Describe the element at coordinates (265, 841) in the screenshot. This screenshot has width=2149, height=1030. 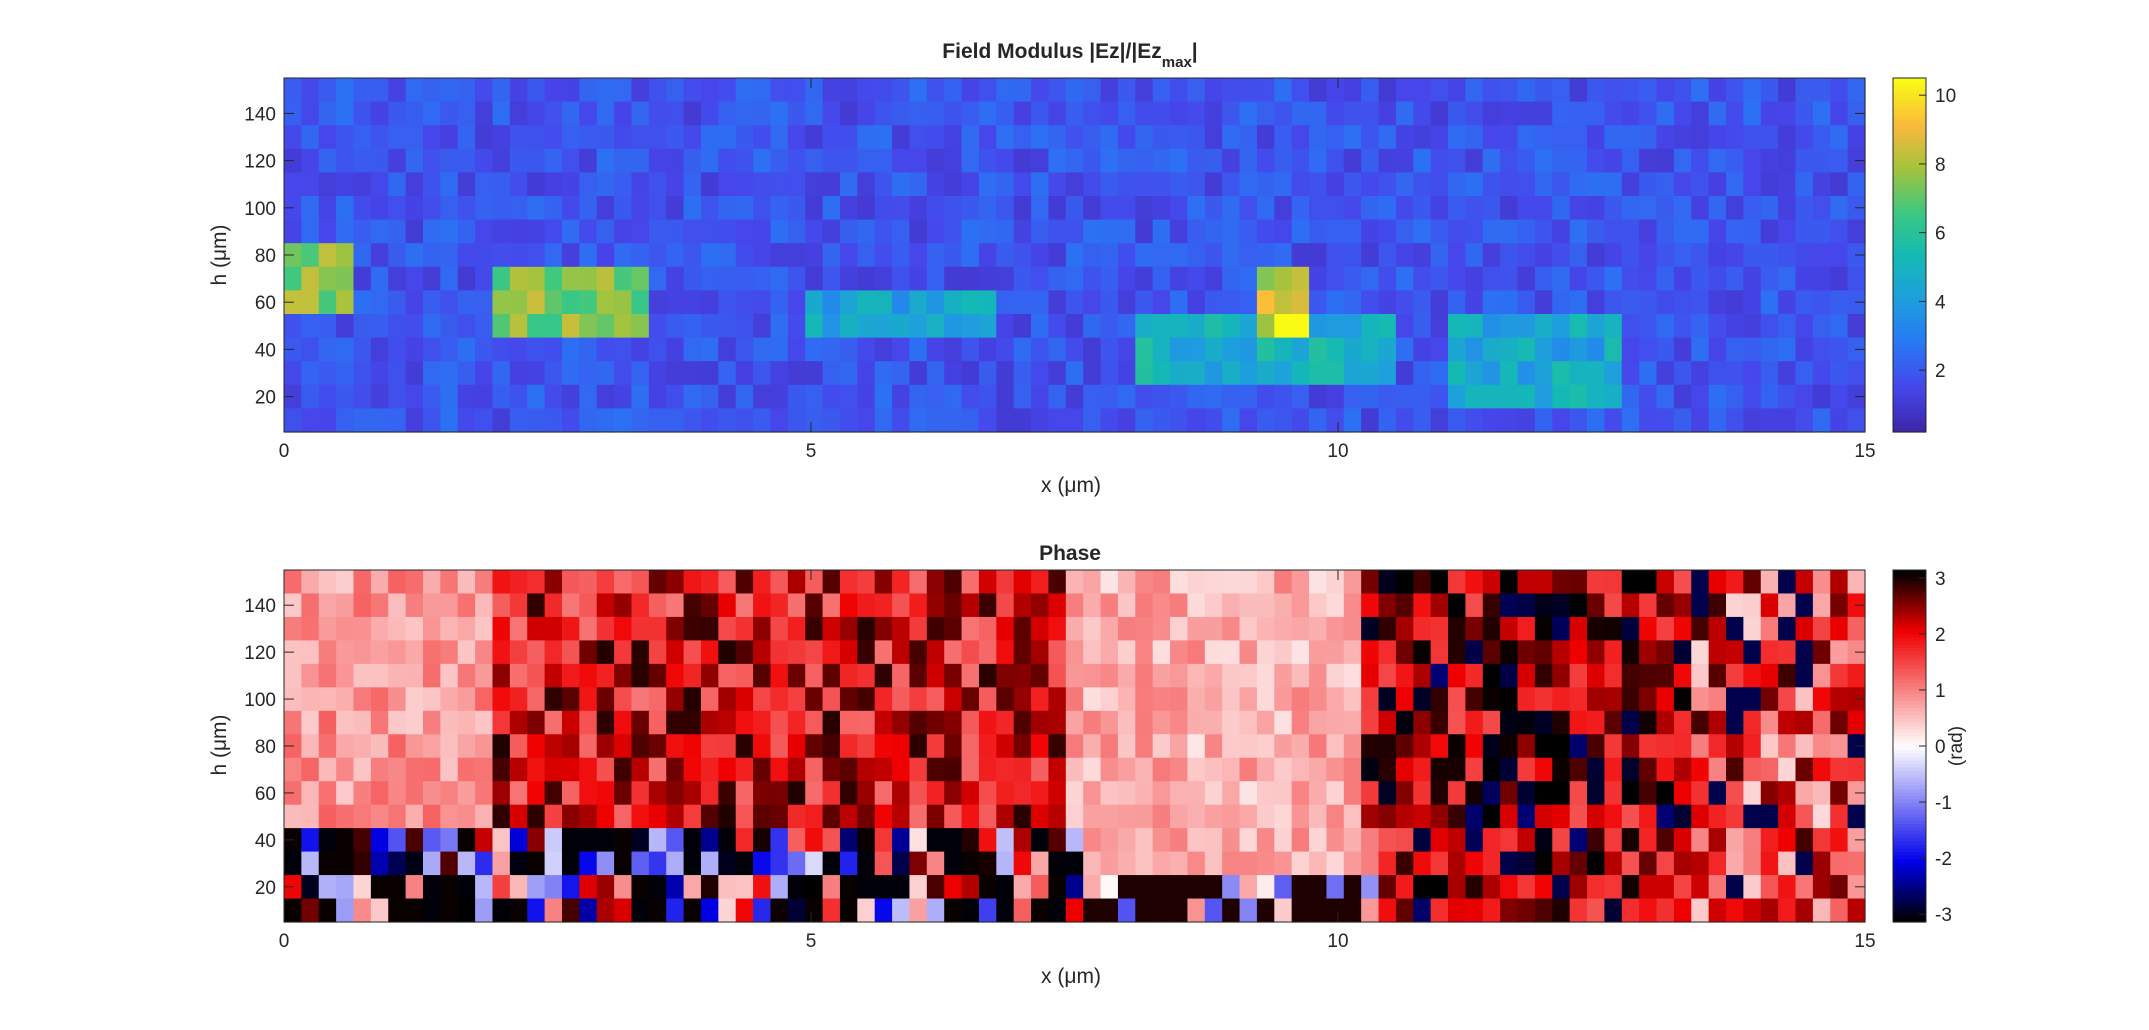
I see `y-tick-label: 40` at that location.